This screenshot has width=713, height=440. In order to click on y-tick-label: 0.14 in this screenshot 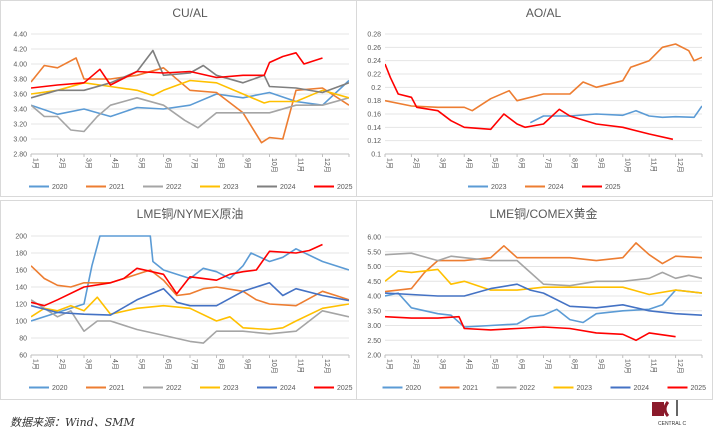, I will do `click(374, 128)`.